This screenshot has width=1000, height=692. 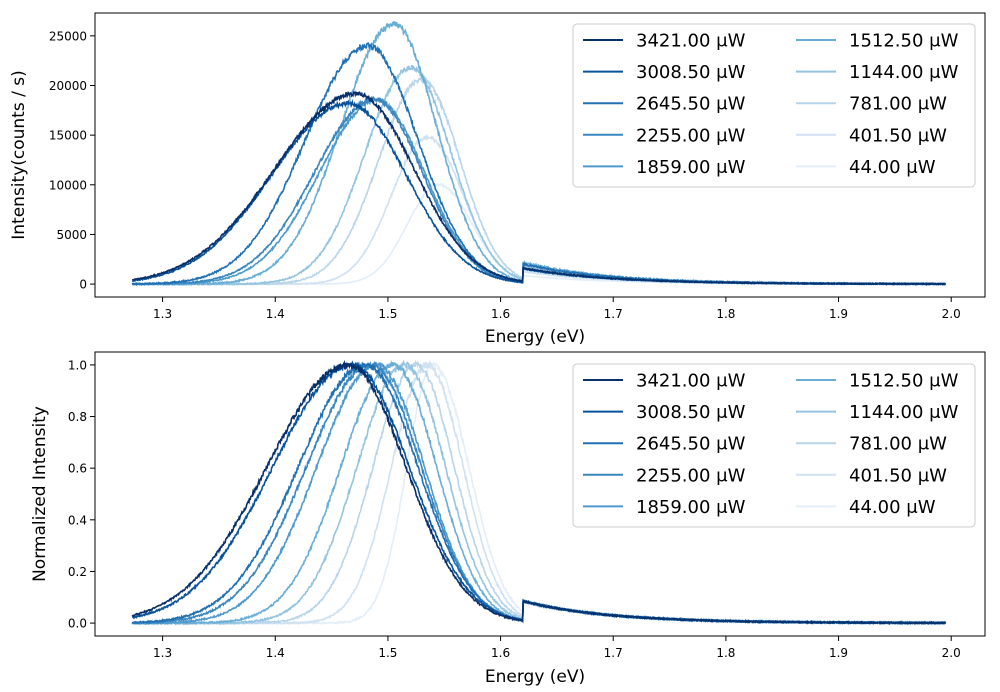 I want to click on y-tick-label: 0.8, so click(x=77, y=417).